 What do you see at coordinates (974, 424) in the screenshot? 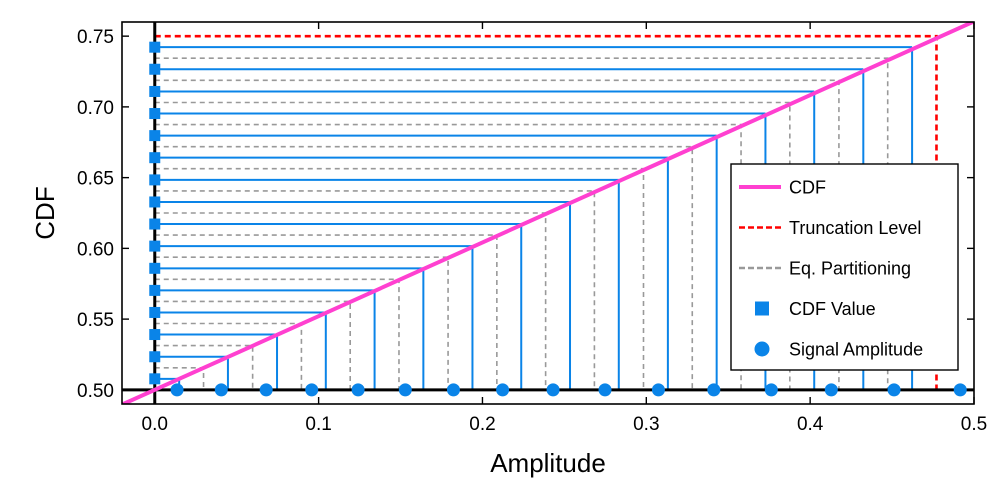
I see `x-tick-label-5: 0.5` at bounding box center [974, 424].